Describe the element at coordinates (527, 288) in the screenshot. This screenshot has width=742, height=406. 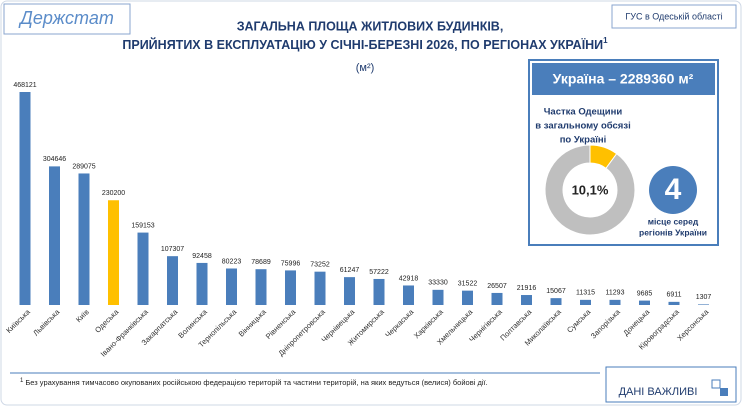
I see `value-label: 21916` at that location.